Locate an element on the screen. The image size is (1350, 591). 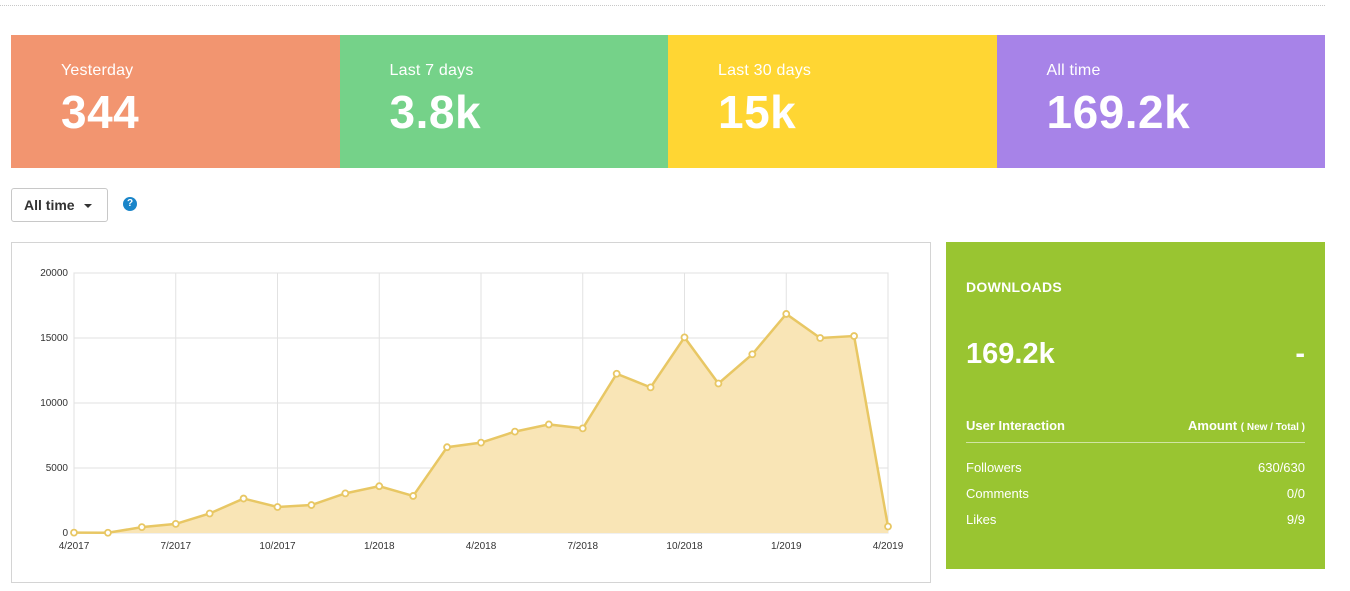
x-tick-label: 7/2018 is located at coordinates (582, 546).